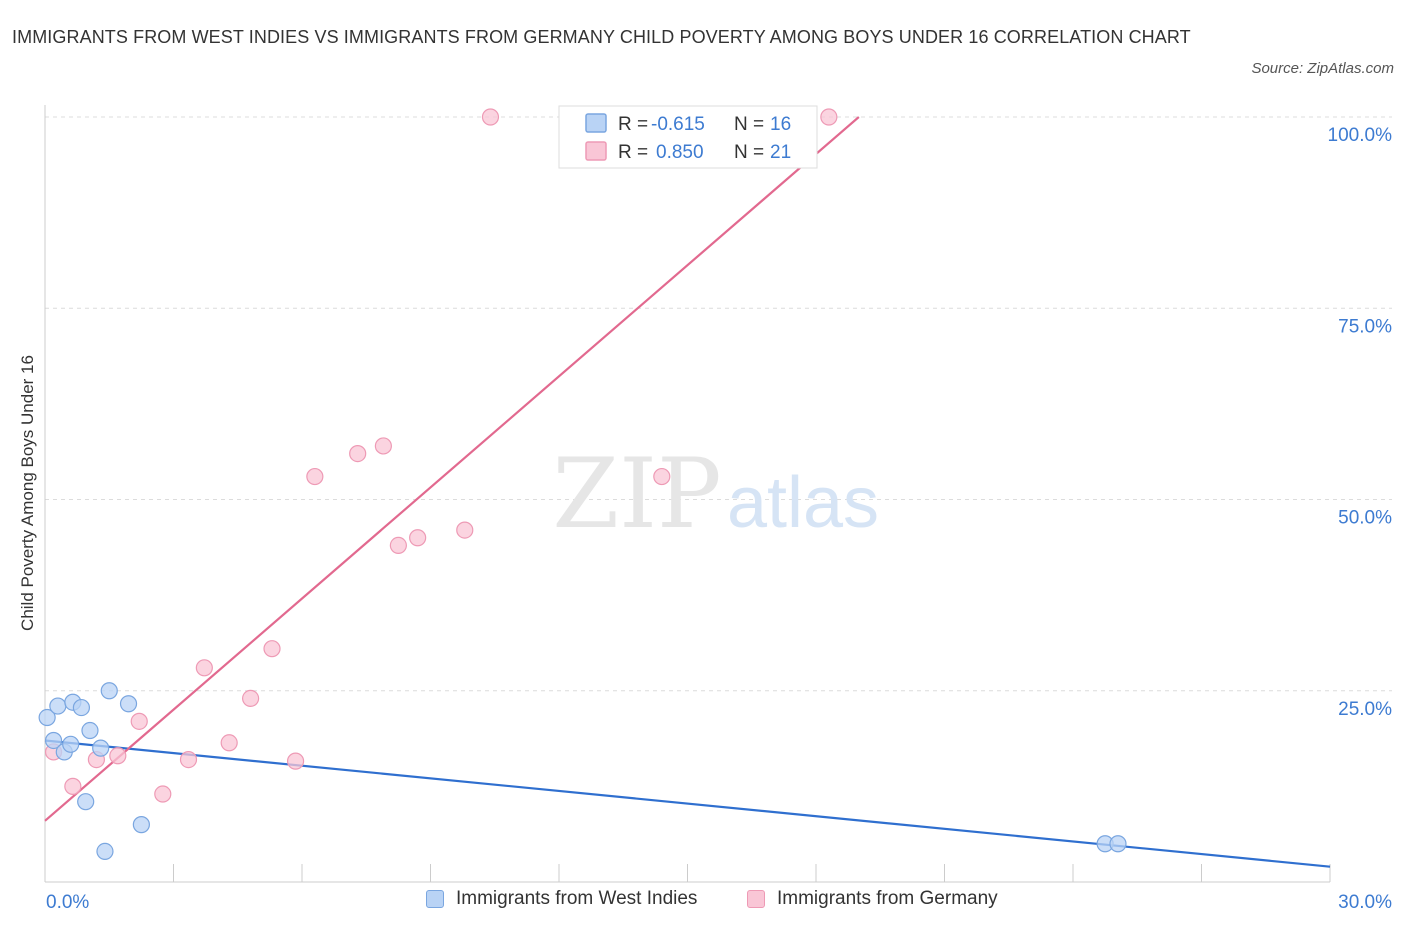  I want to click on legend-label-germany: Immigrants from Germany, so click(887, 898).